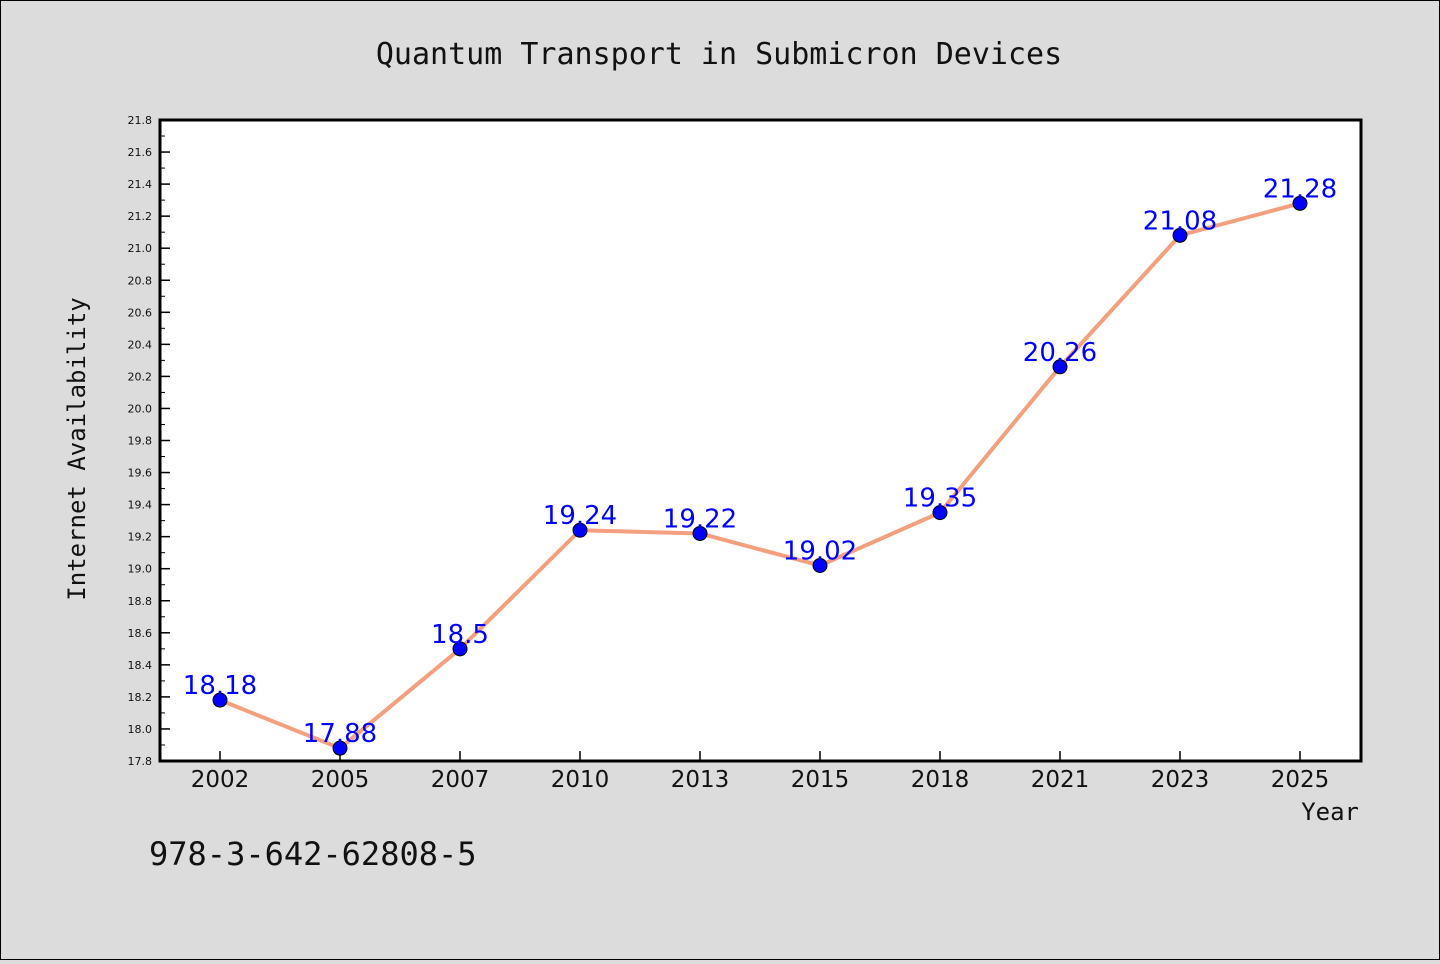 Image resolution: width=1440 pixels, height=964 pixels. Describe the element at coordinates (140, 312) in the screenshot. I see `y-tick-label: 20.6` at that location.